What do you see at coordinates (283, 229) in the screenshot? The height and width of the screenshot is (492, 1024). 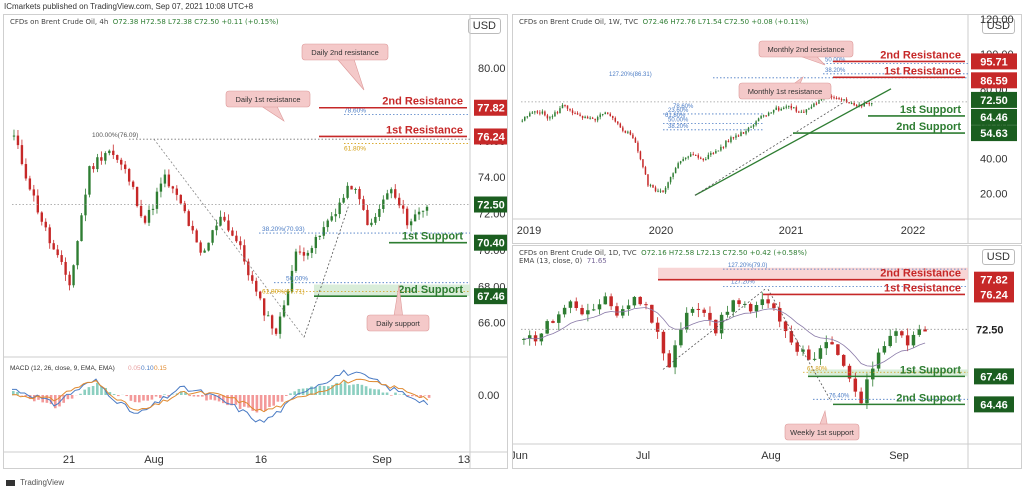 I see `h4-fib-label: 38.20%(70.93)` at bounding box center [283, 229].